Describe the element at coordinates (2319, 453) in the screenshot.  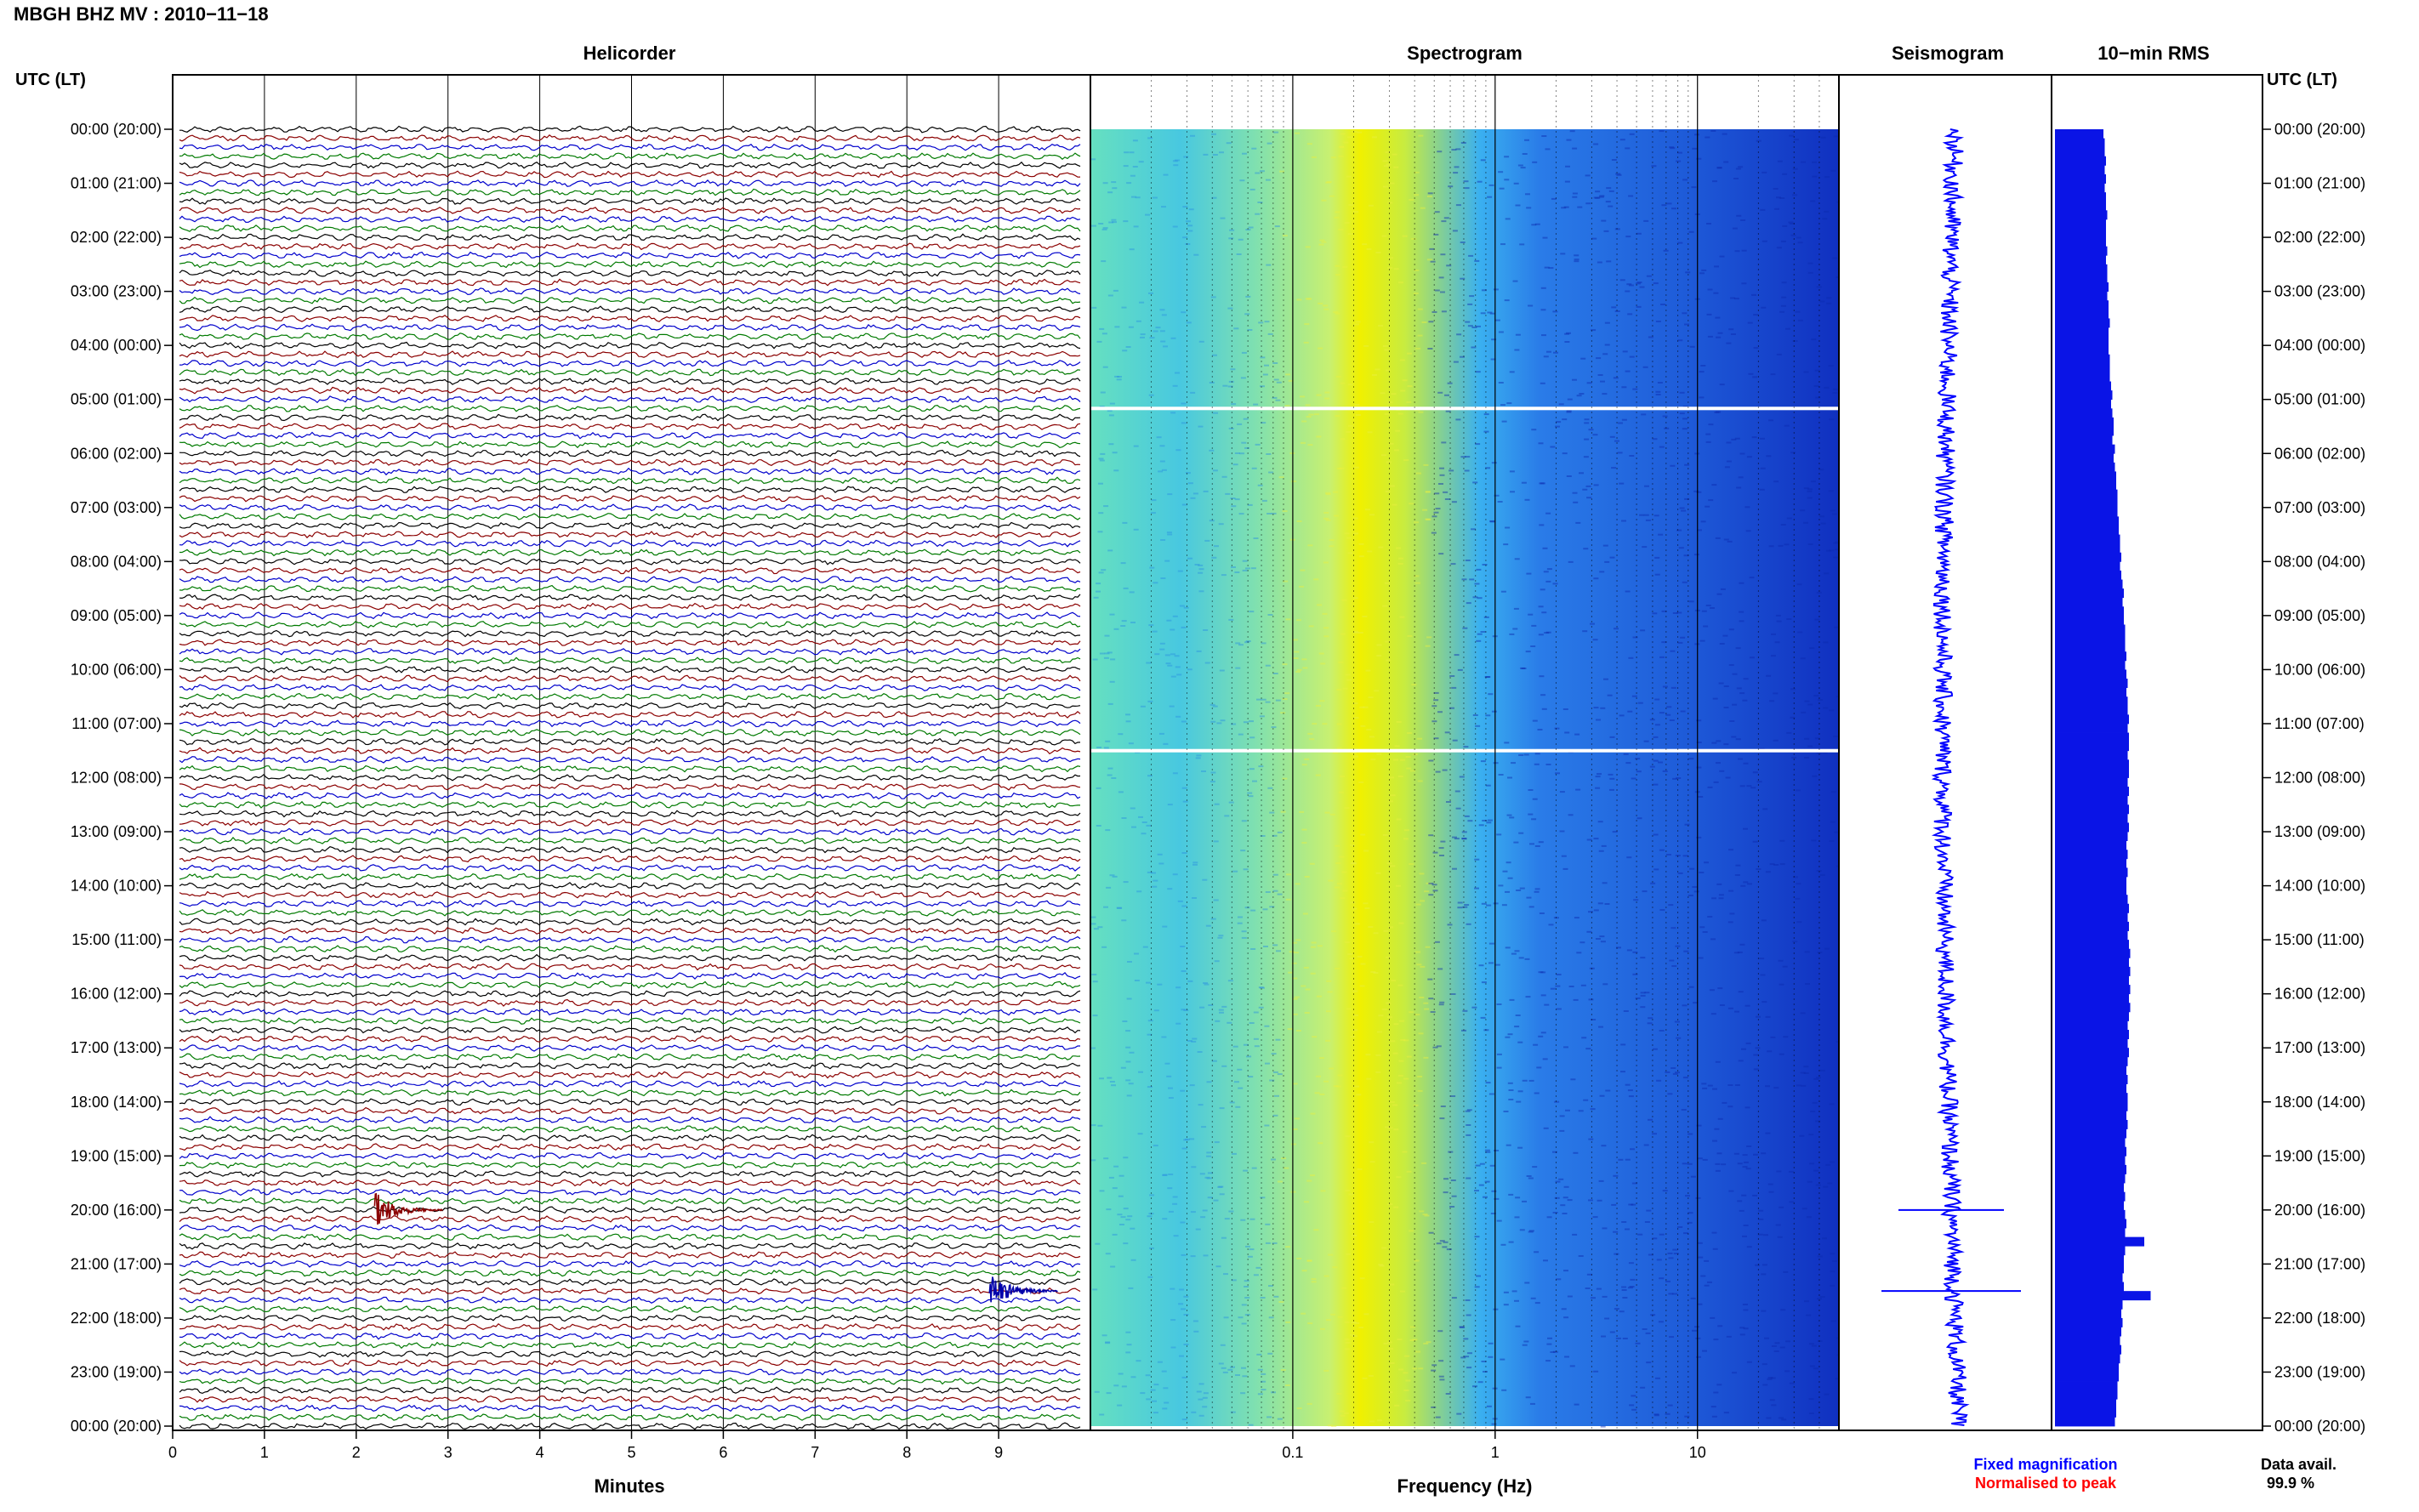
I see `right-time-tick-label: 06:00 (02:00)` at that location.